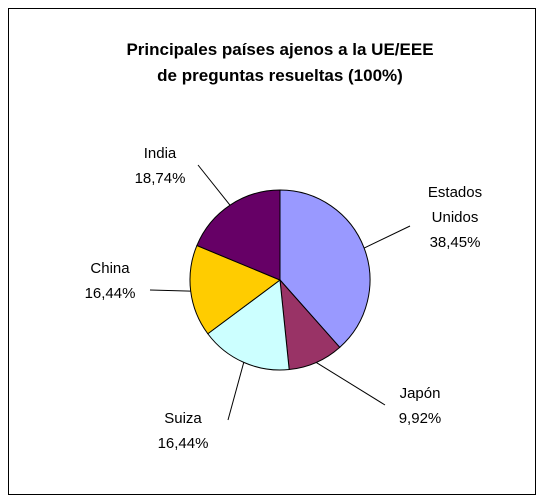 Image resolution: width=545 pixels, height=503 pixels. What do you see at coordinates (420, 418) in the screenshot?
I see `slice-value-label: 9,92%` at bounding box center [420, 418].